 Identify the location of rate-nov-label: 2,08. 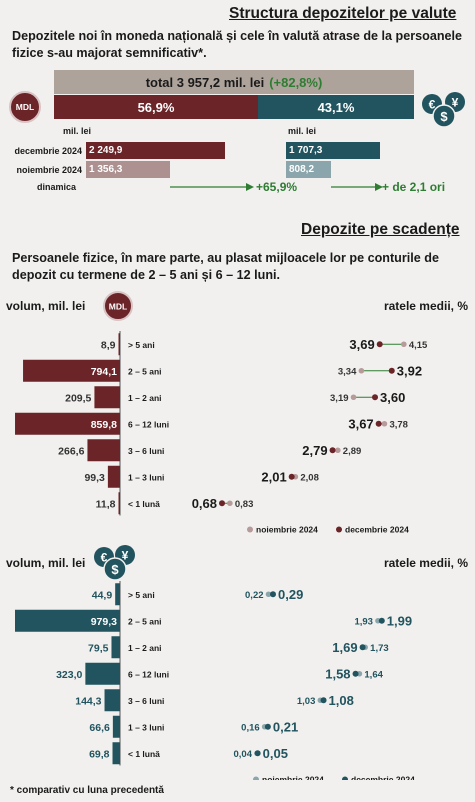
(309, 477).